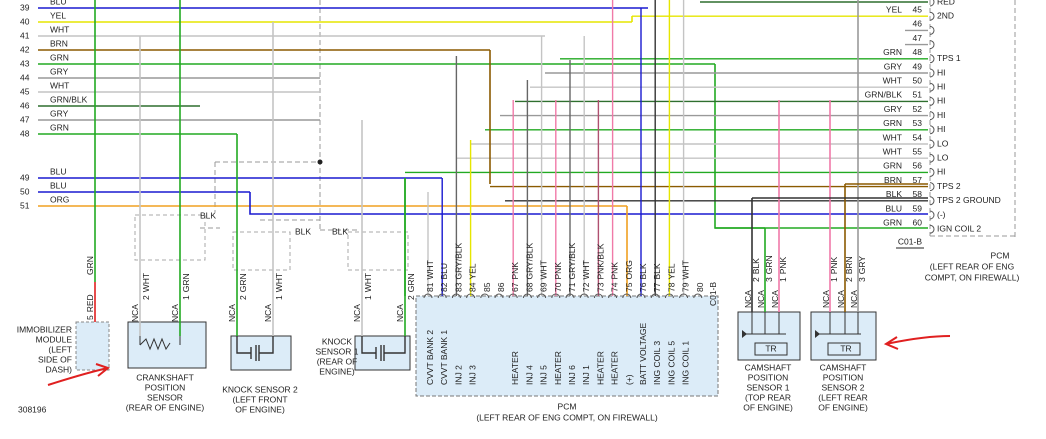 The width and height of the screenshot is (1046, 439). What do you see at coordinates (337, 371) in the screenshot?
I see `component-name: ENGINE)` at bounding box center [337, 371].